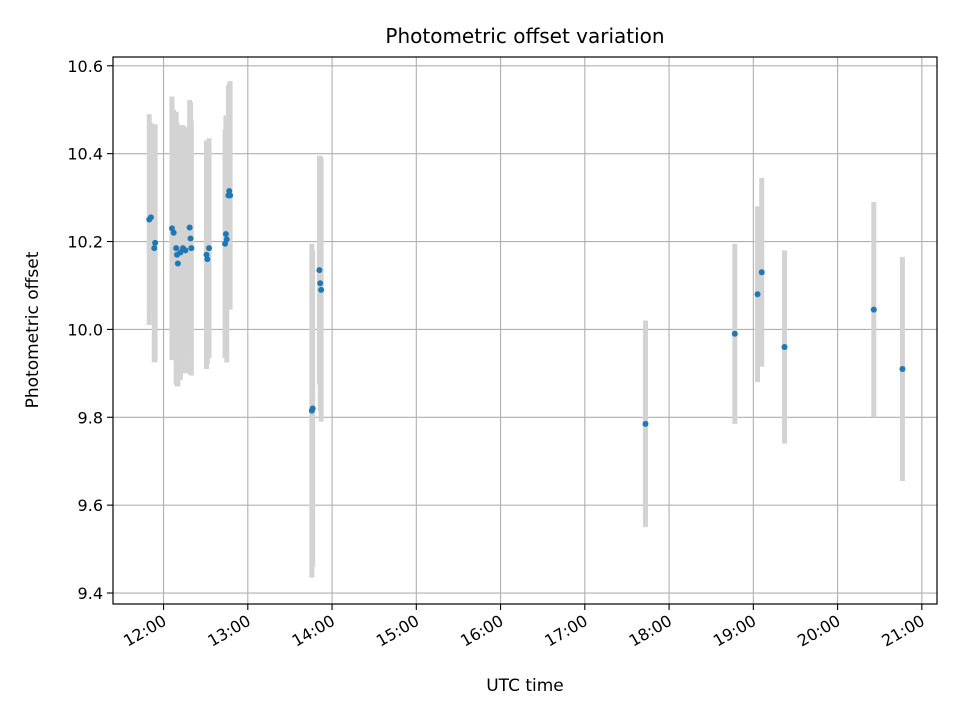 The image size is (960, 720). Describe the element at coordinates (90, 417) in the screenshot. I see `y-tick-label: 9.8` at that location.